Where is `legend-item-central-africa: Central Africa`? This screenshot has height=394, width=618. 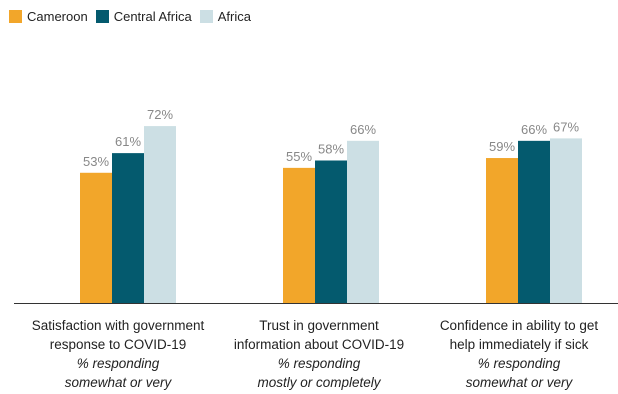
legend-item-central-africa: Central Africa is located at coordinates (143, 16).